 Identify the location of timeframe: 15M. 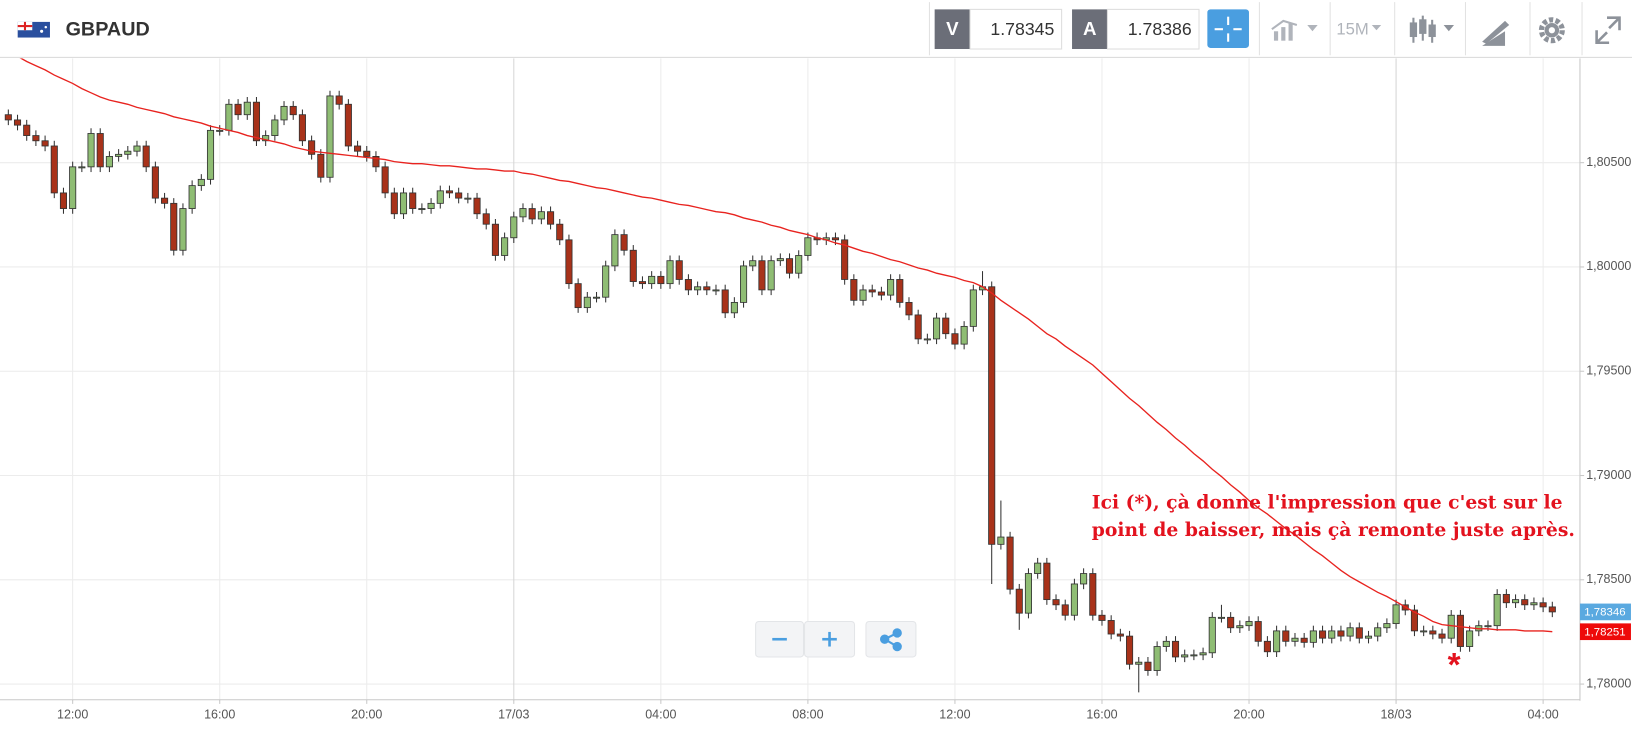
(1352, 29).